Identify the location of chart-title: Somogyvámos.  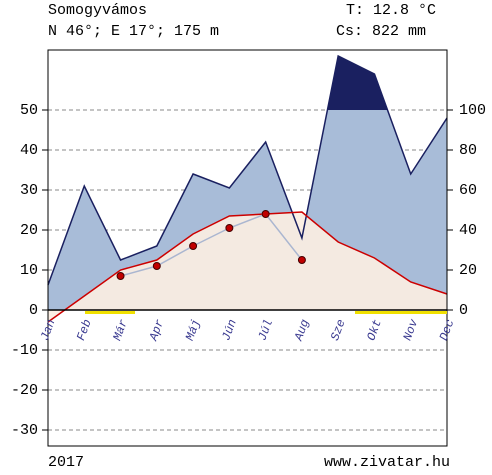
(97, 10).